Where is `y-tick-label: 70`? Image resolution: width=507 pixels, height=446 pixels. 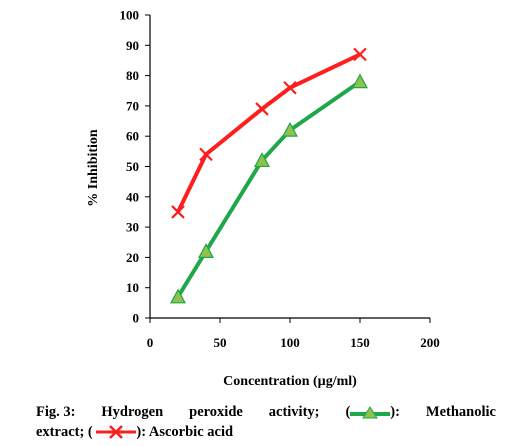
y-tick-label: 70 is located at coordinates (132, 105).